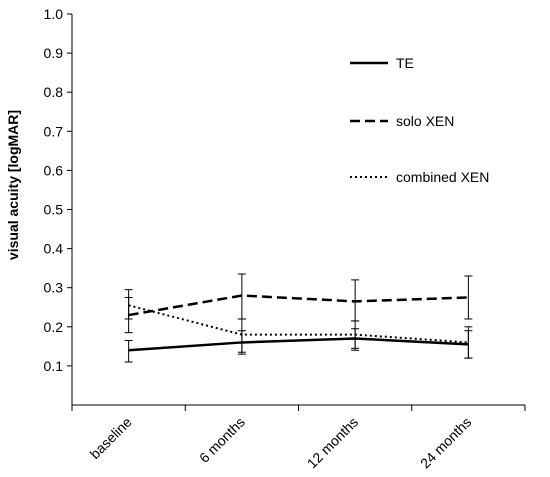 Image resolution: width=550 pixels, height=477 pixels. I want to click on y-tick-label: 0.5, so click(54, 210).